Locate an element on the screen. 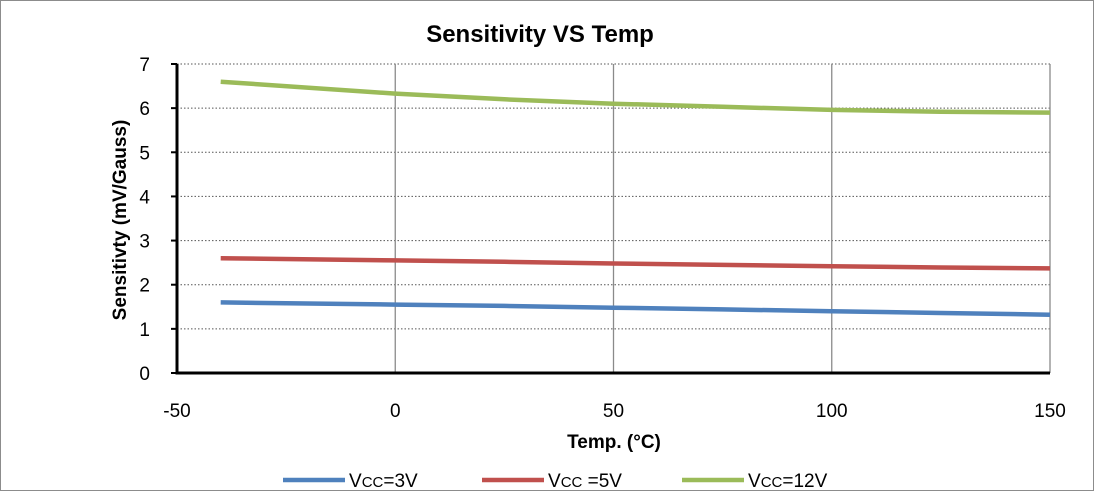 This screenshot has height=491, width=1094. legend-label-suffix: =3V is located at coordinates (400, 481).